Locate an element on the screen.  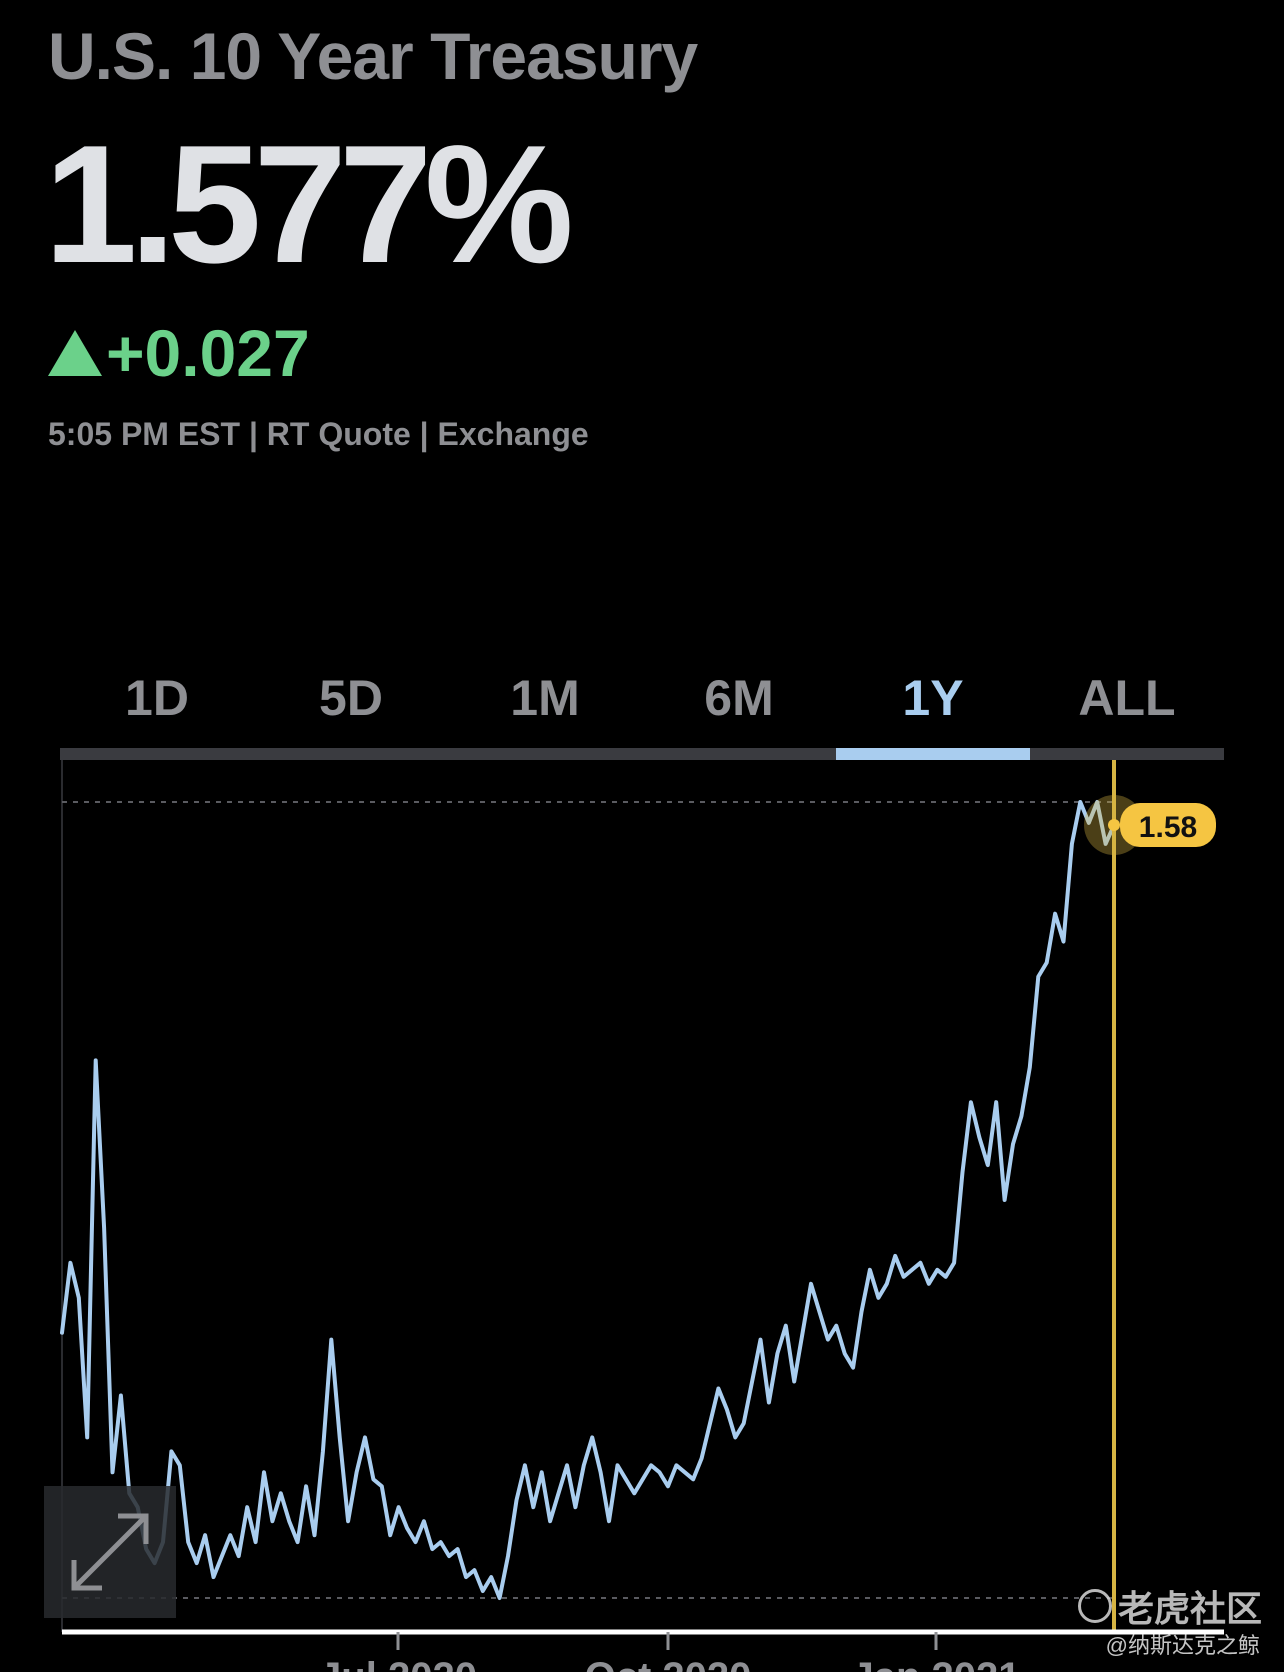
quote-timestamp: 5:05 PM EST | RT Quote | Exchange is located at coordinates (318, 434).